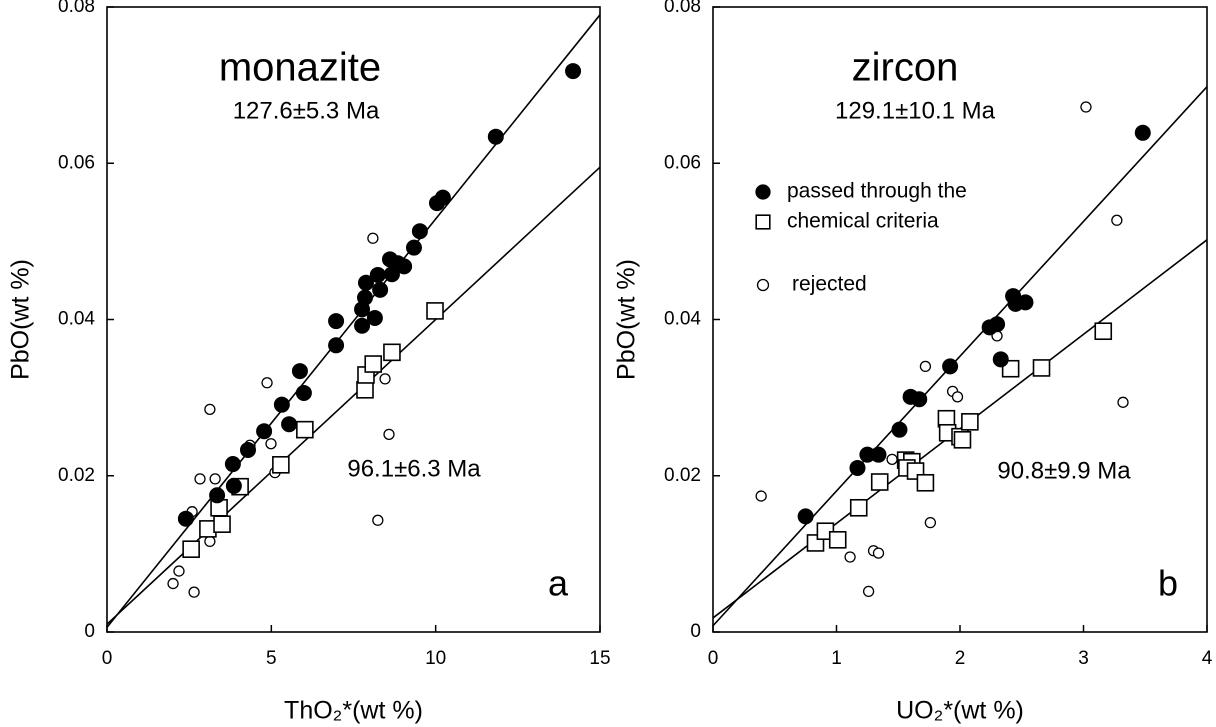  Describe the element at coordinates (863, 221) in the screenshot. I see `legend-label: chemical criteria` at that location.